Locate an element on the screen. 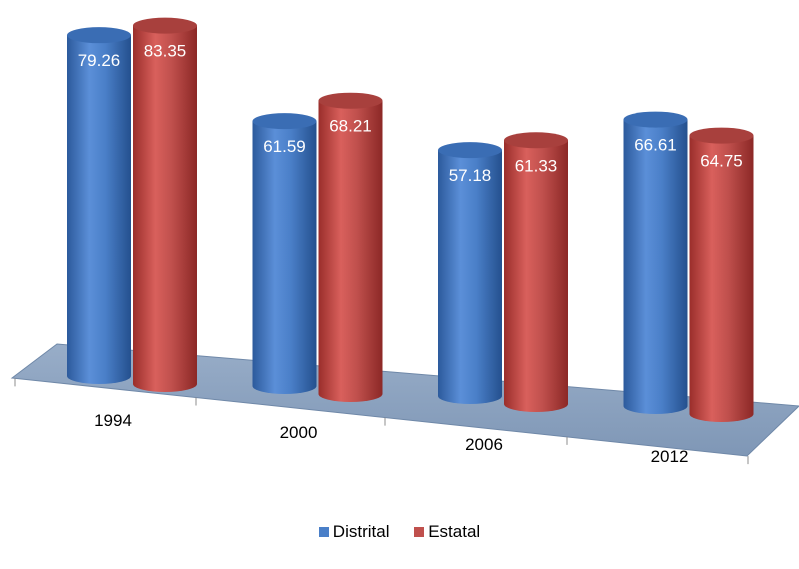 The image size is (799, 569). legend-swatch-estatal is located at coordinates (419, 532).